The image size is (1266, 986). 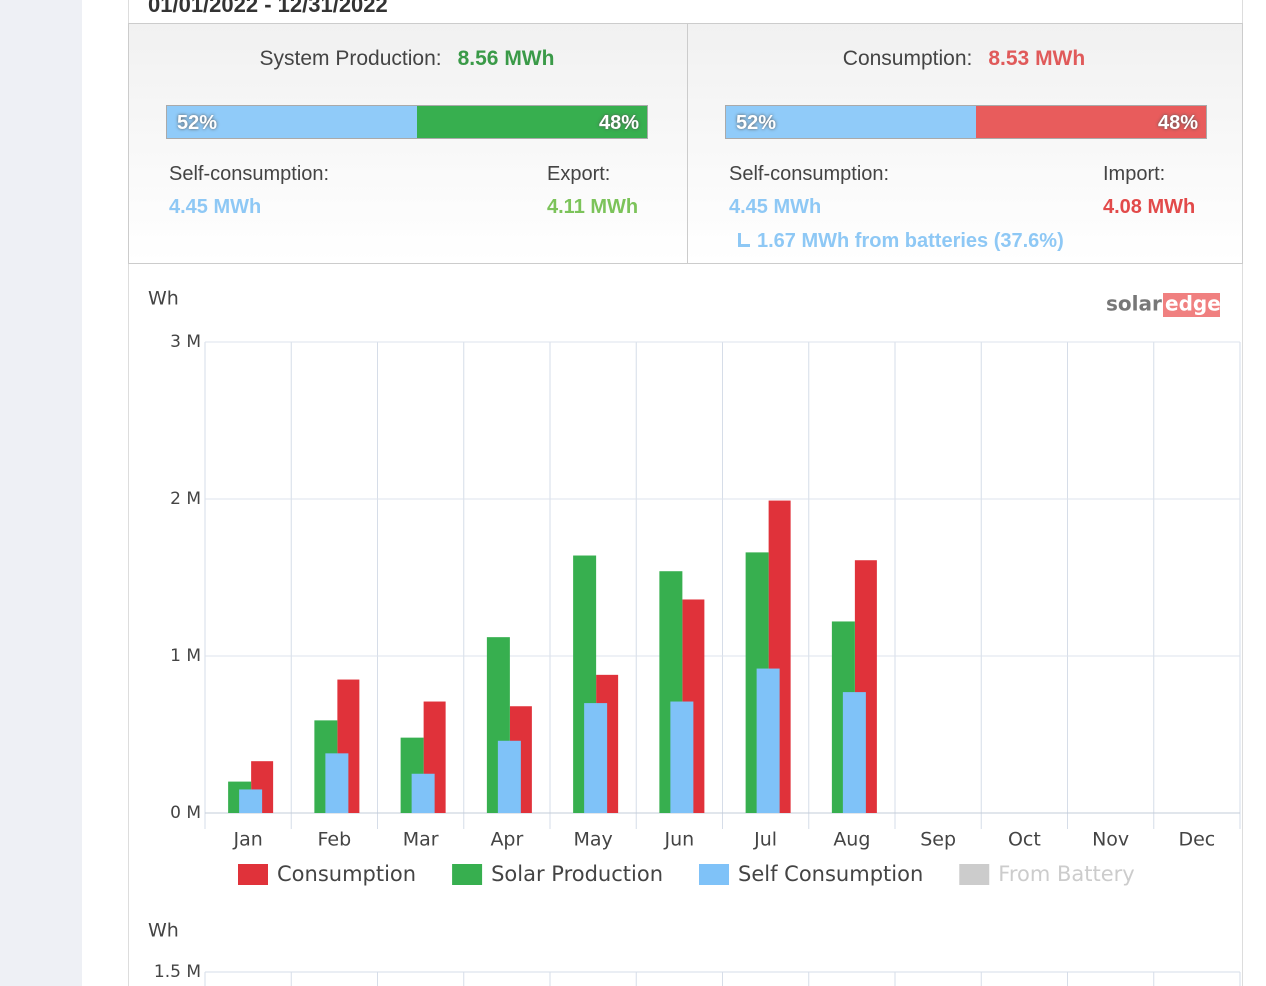 I want to click on value: 4.08 MWh, so click(x=1149, y=207).